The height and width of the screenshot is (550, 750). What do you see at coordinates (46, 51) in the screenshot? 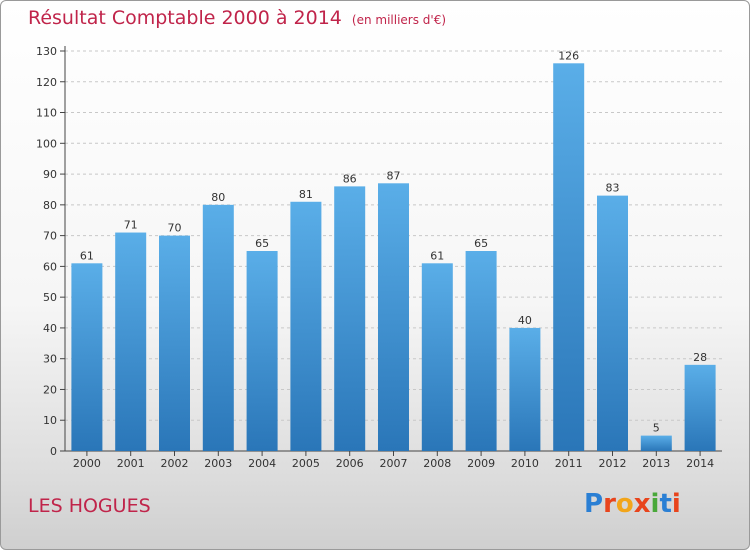
I see `y-tick-label: 130` at bounding box center [46, 51].